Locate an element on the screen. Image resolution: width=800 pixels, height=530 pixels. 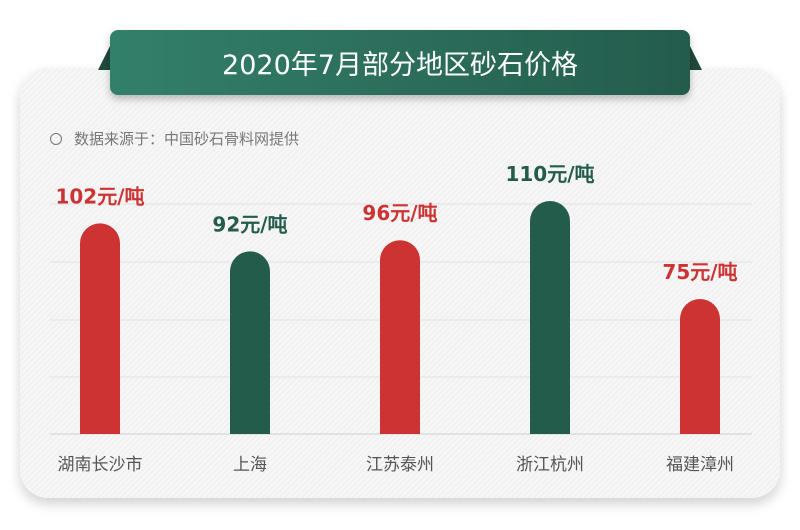
data-label: 75元/吨 is located at coordinates (699, 272).